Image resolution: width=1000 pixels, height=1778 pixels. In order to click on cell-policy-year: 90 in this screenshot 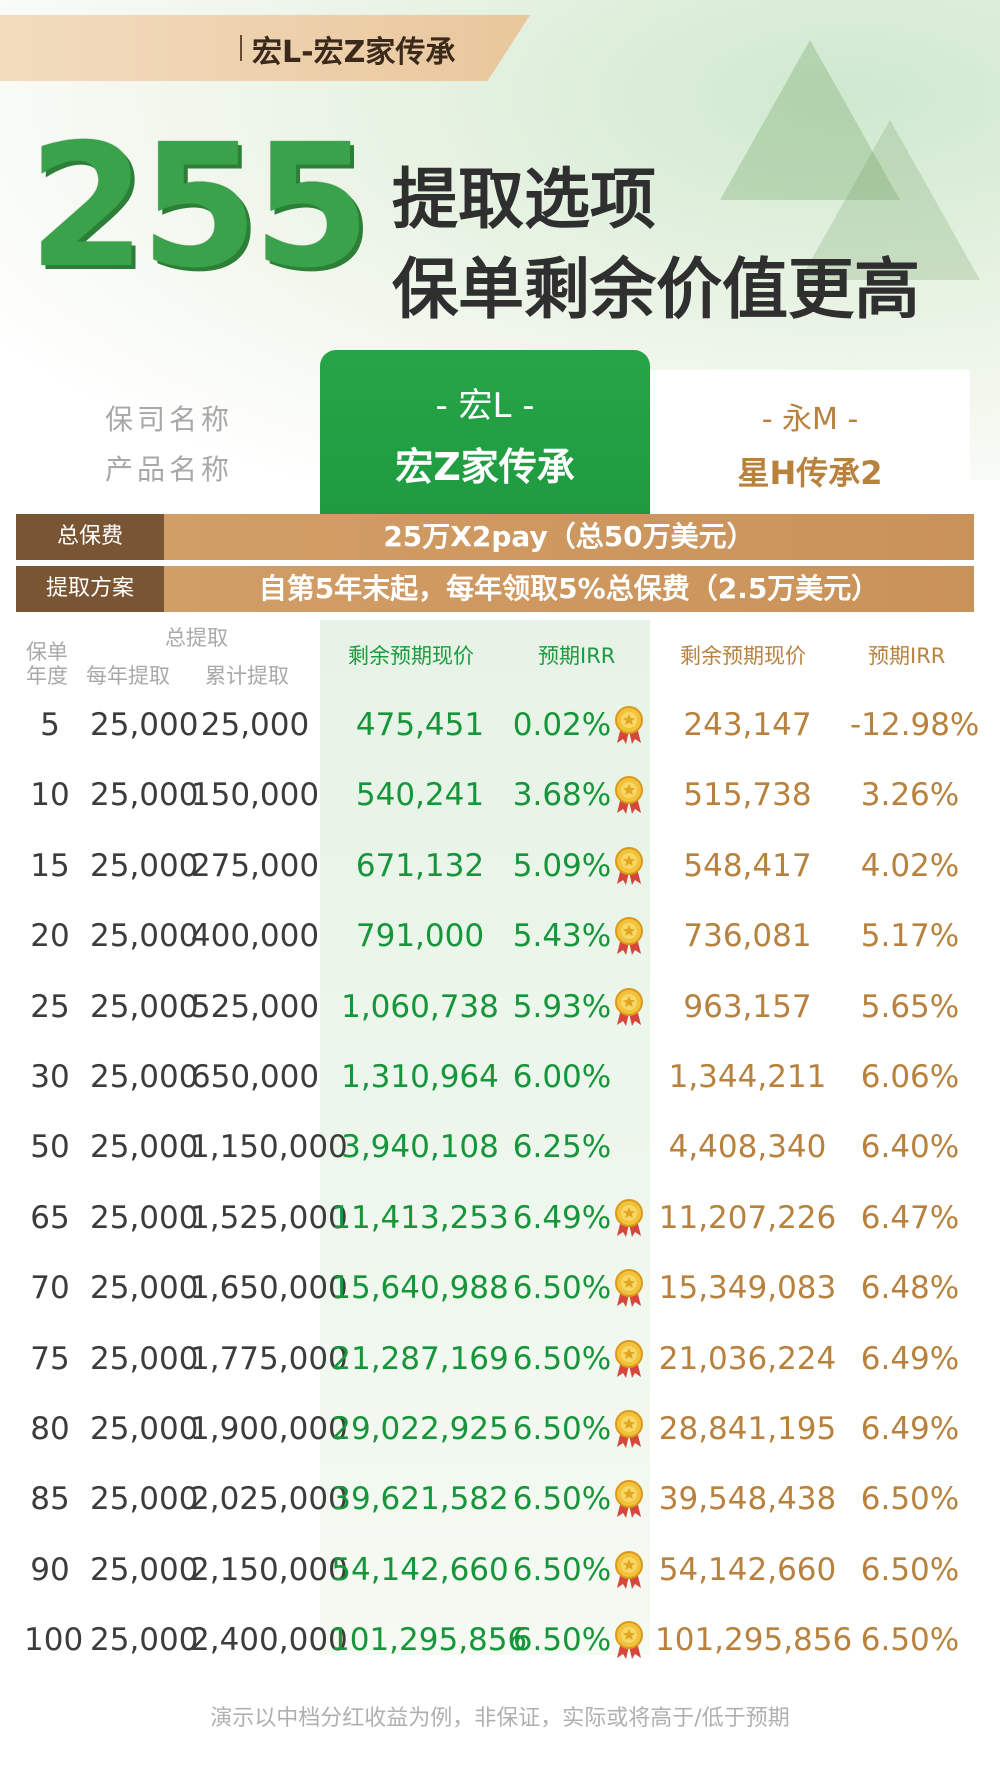, I will do `click(50, 1569)`.